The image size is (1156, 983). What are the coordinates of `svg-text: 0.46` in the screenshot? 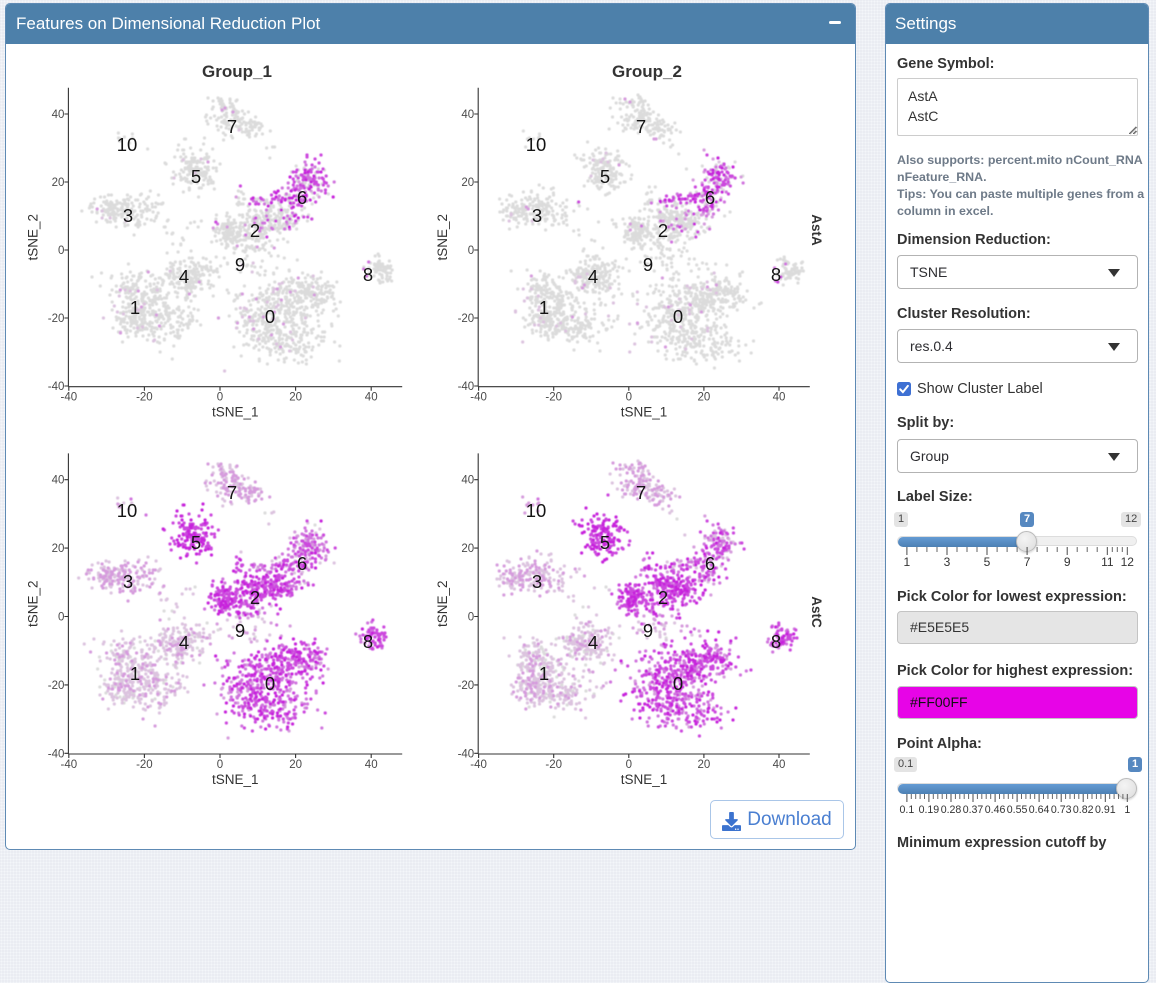 It's located at (995, 810).